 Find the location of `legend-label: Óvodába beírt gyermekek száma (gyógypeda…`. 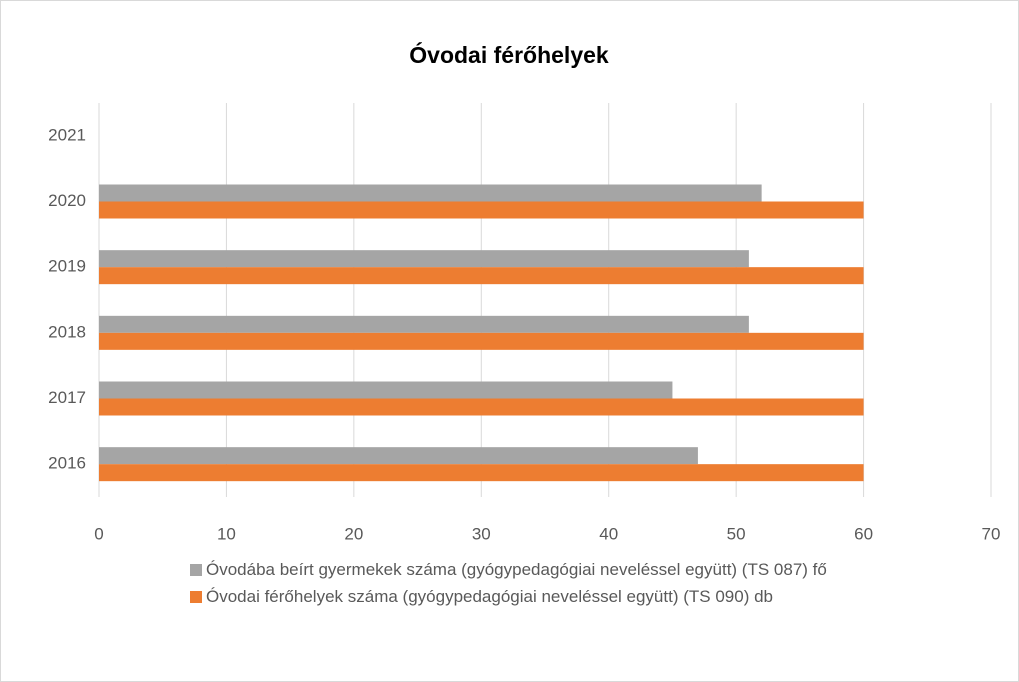

legend-label: Óvodába beírt gyermekek száma (gyógypeda… is located at coordinates (516, 569).